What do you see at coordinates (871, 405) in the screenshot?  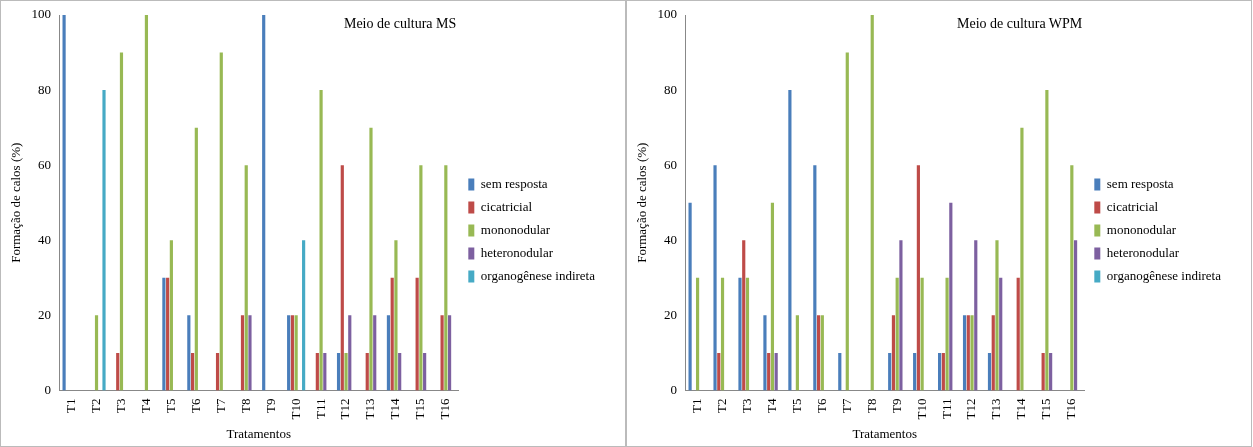 I see `x-tick-label: T8` at bounding box center [871, 405].